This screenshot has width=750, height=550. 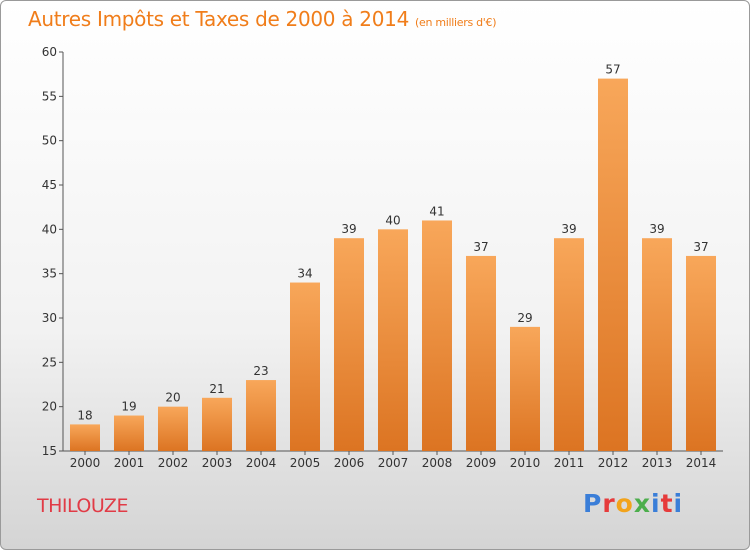 I want to click on bar-value-label: 34, so click(x=304, y=274).